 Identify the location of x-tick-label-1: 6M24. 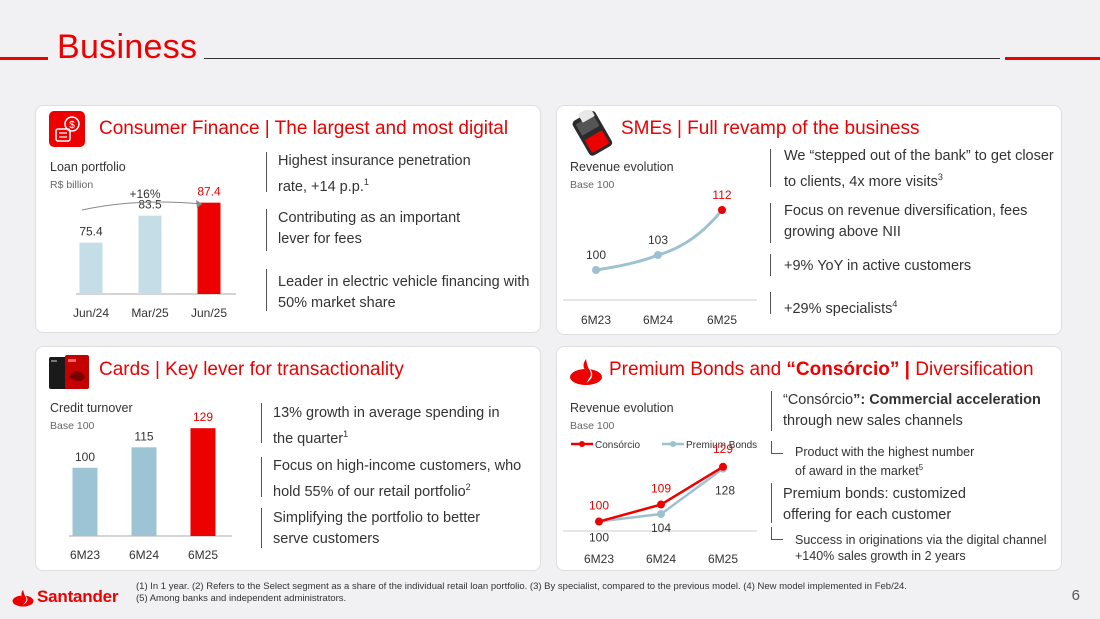
(661, 559).